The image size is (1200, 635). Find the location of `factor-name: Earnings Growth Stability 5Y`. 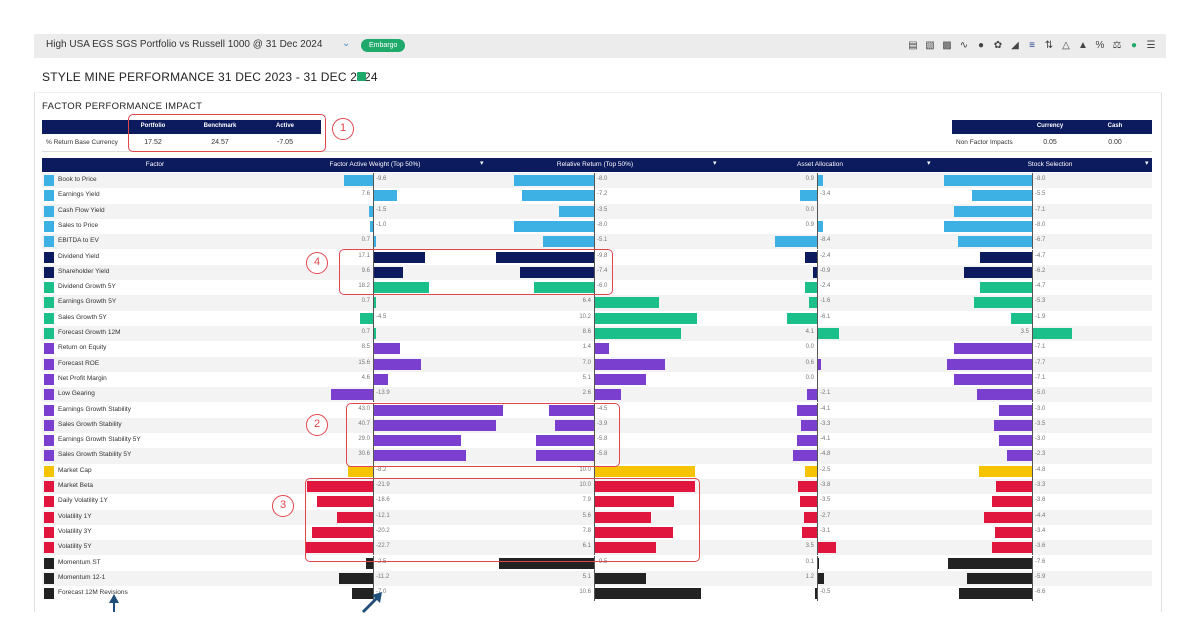

factor-name: Earnings Growth Stability 5Y is located at coordinates (99, 440).